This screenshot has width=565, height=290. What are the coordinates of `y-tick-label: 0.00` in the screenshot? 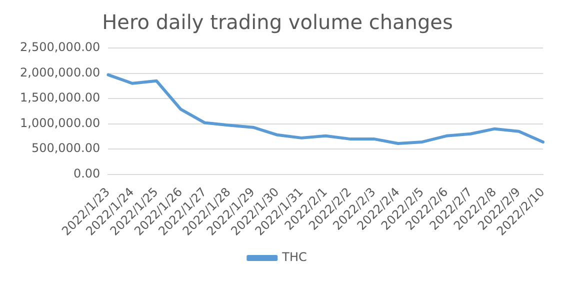 It's located at (86, 173).